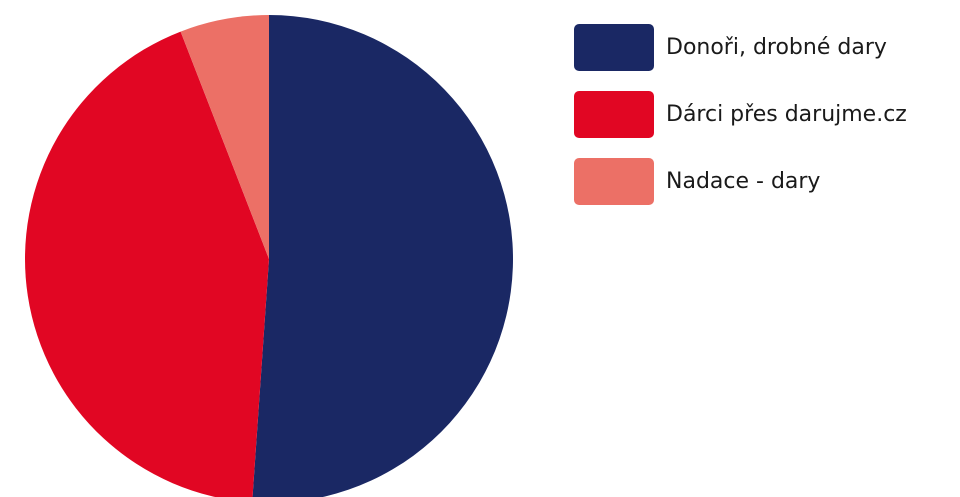 The width and height of the screenshot is (960, 497). What do you see at coordinates (224, 137) in the screenshot?
I see `pie-slice-nadace` at bounding box center [224, 137].